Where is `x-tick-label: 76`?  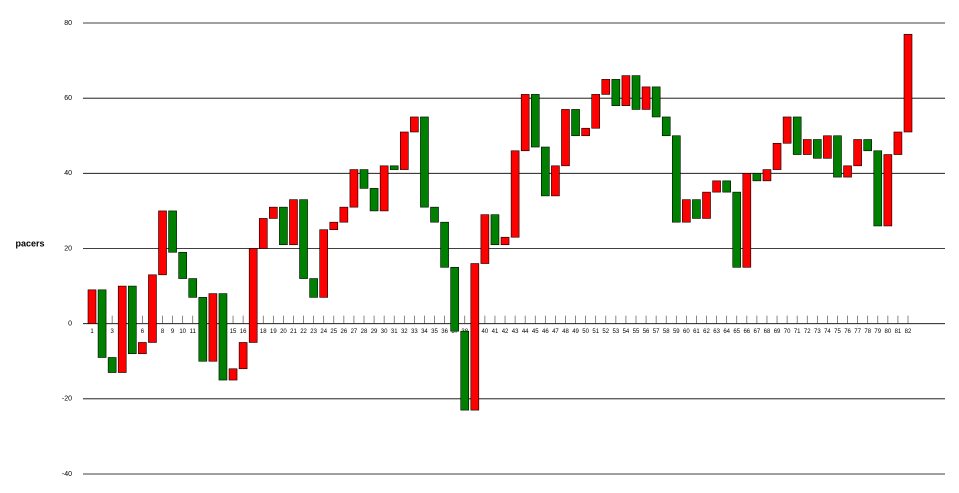 x-tick-label: 76 is located at coordinates (847, 332).